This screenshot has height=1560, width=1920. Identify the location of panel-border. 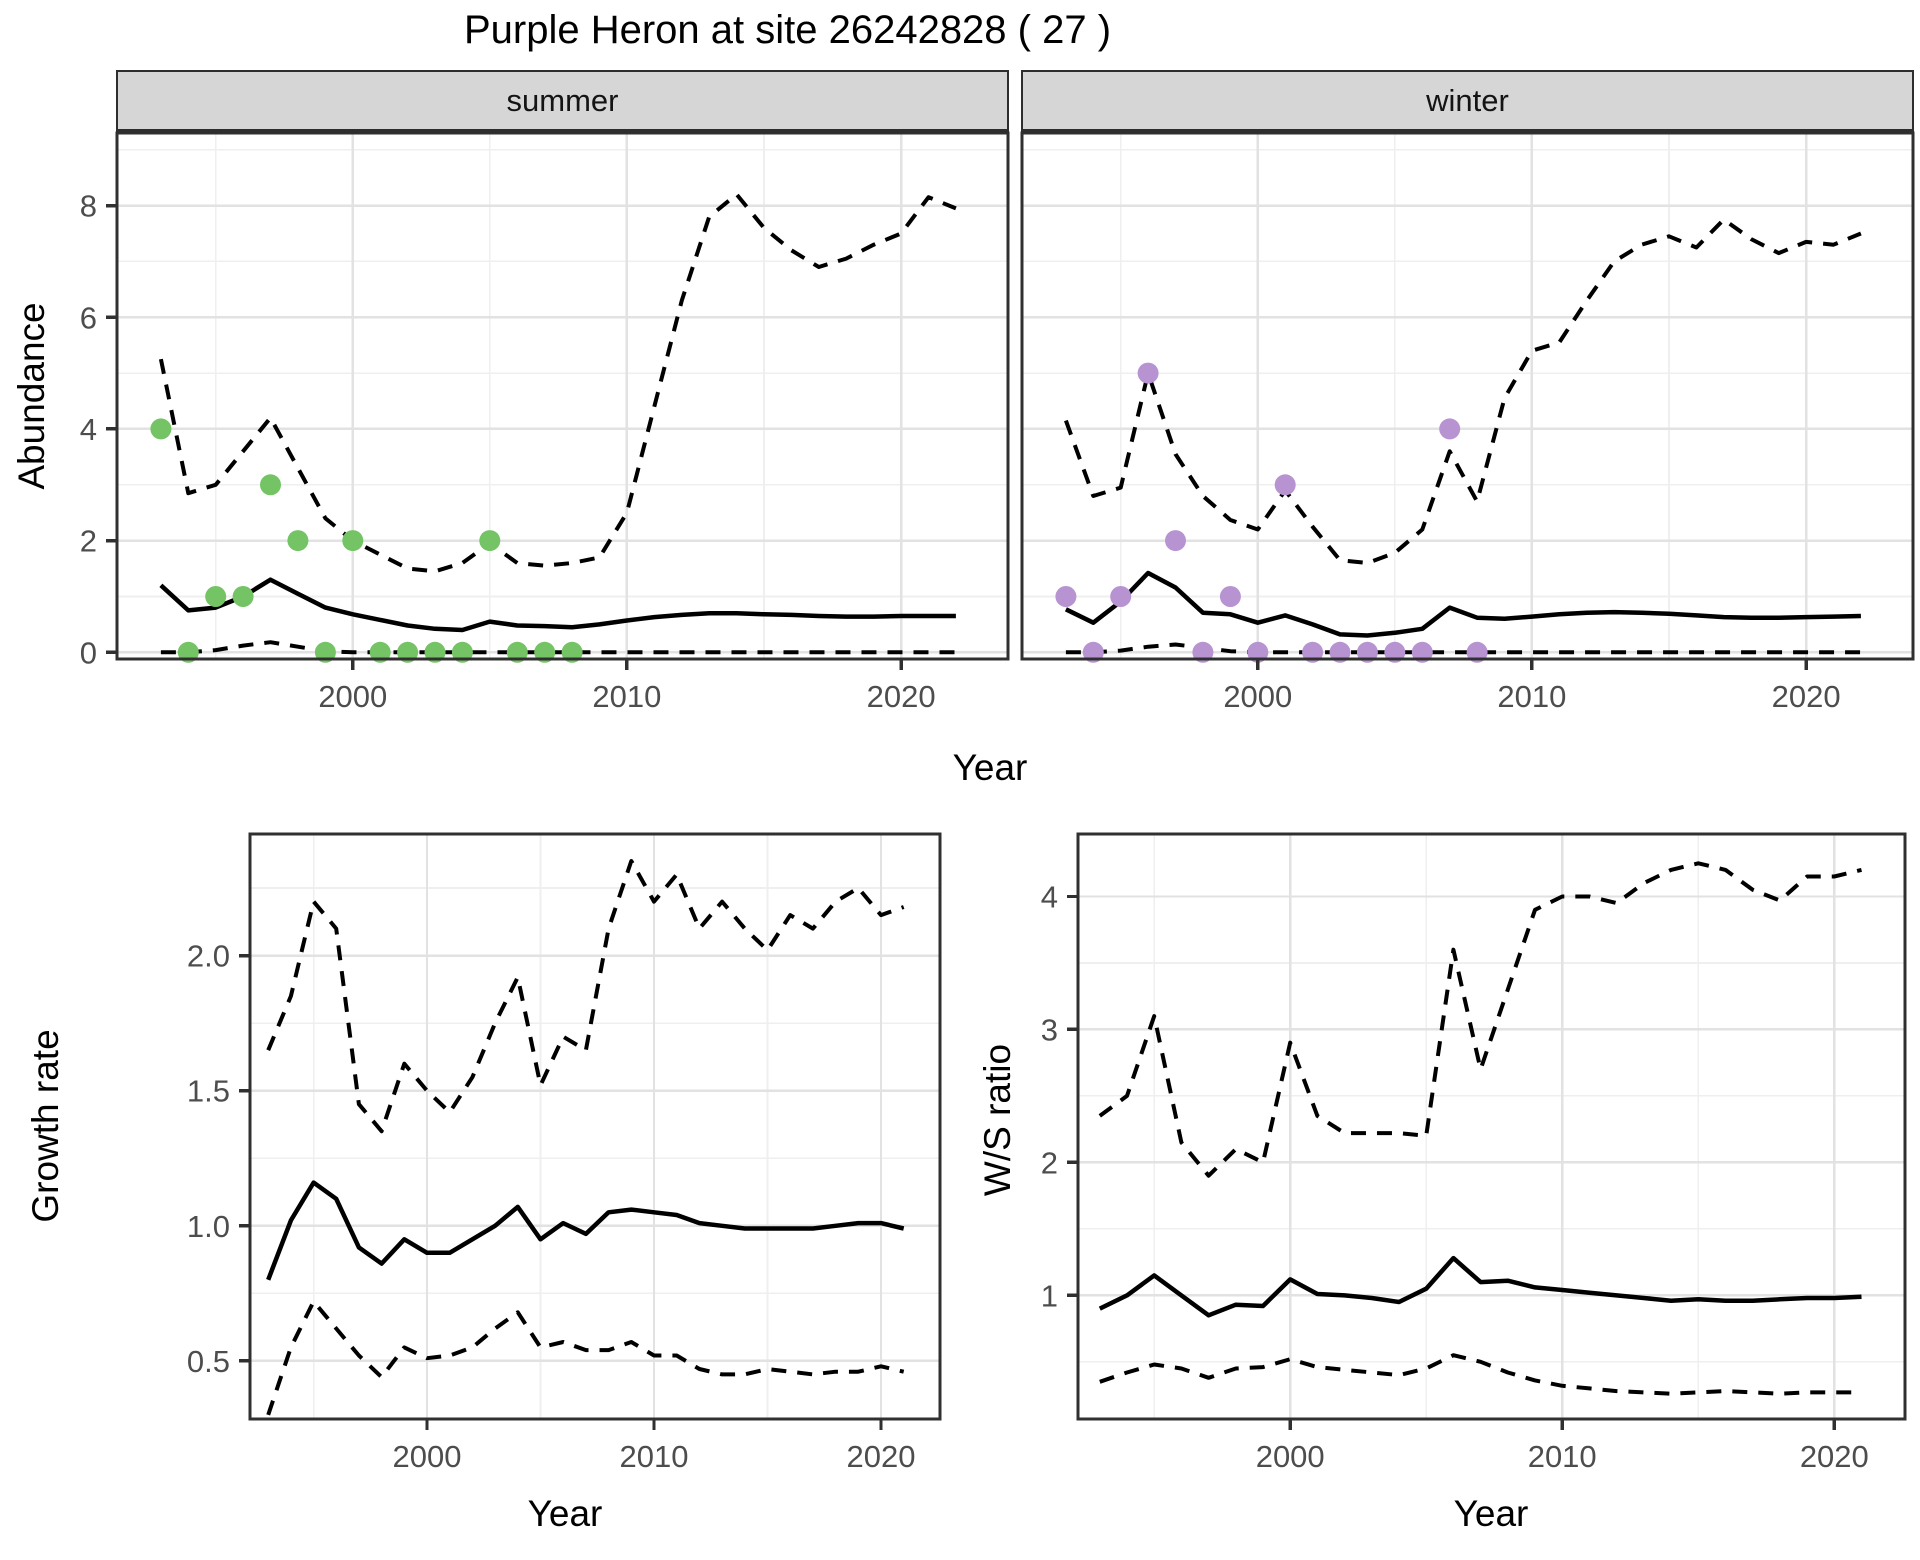
(595, 1126).